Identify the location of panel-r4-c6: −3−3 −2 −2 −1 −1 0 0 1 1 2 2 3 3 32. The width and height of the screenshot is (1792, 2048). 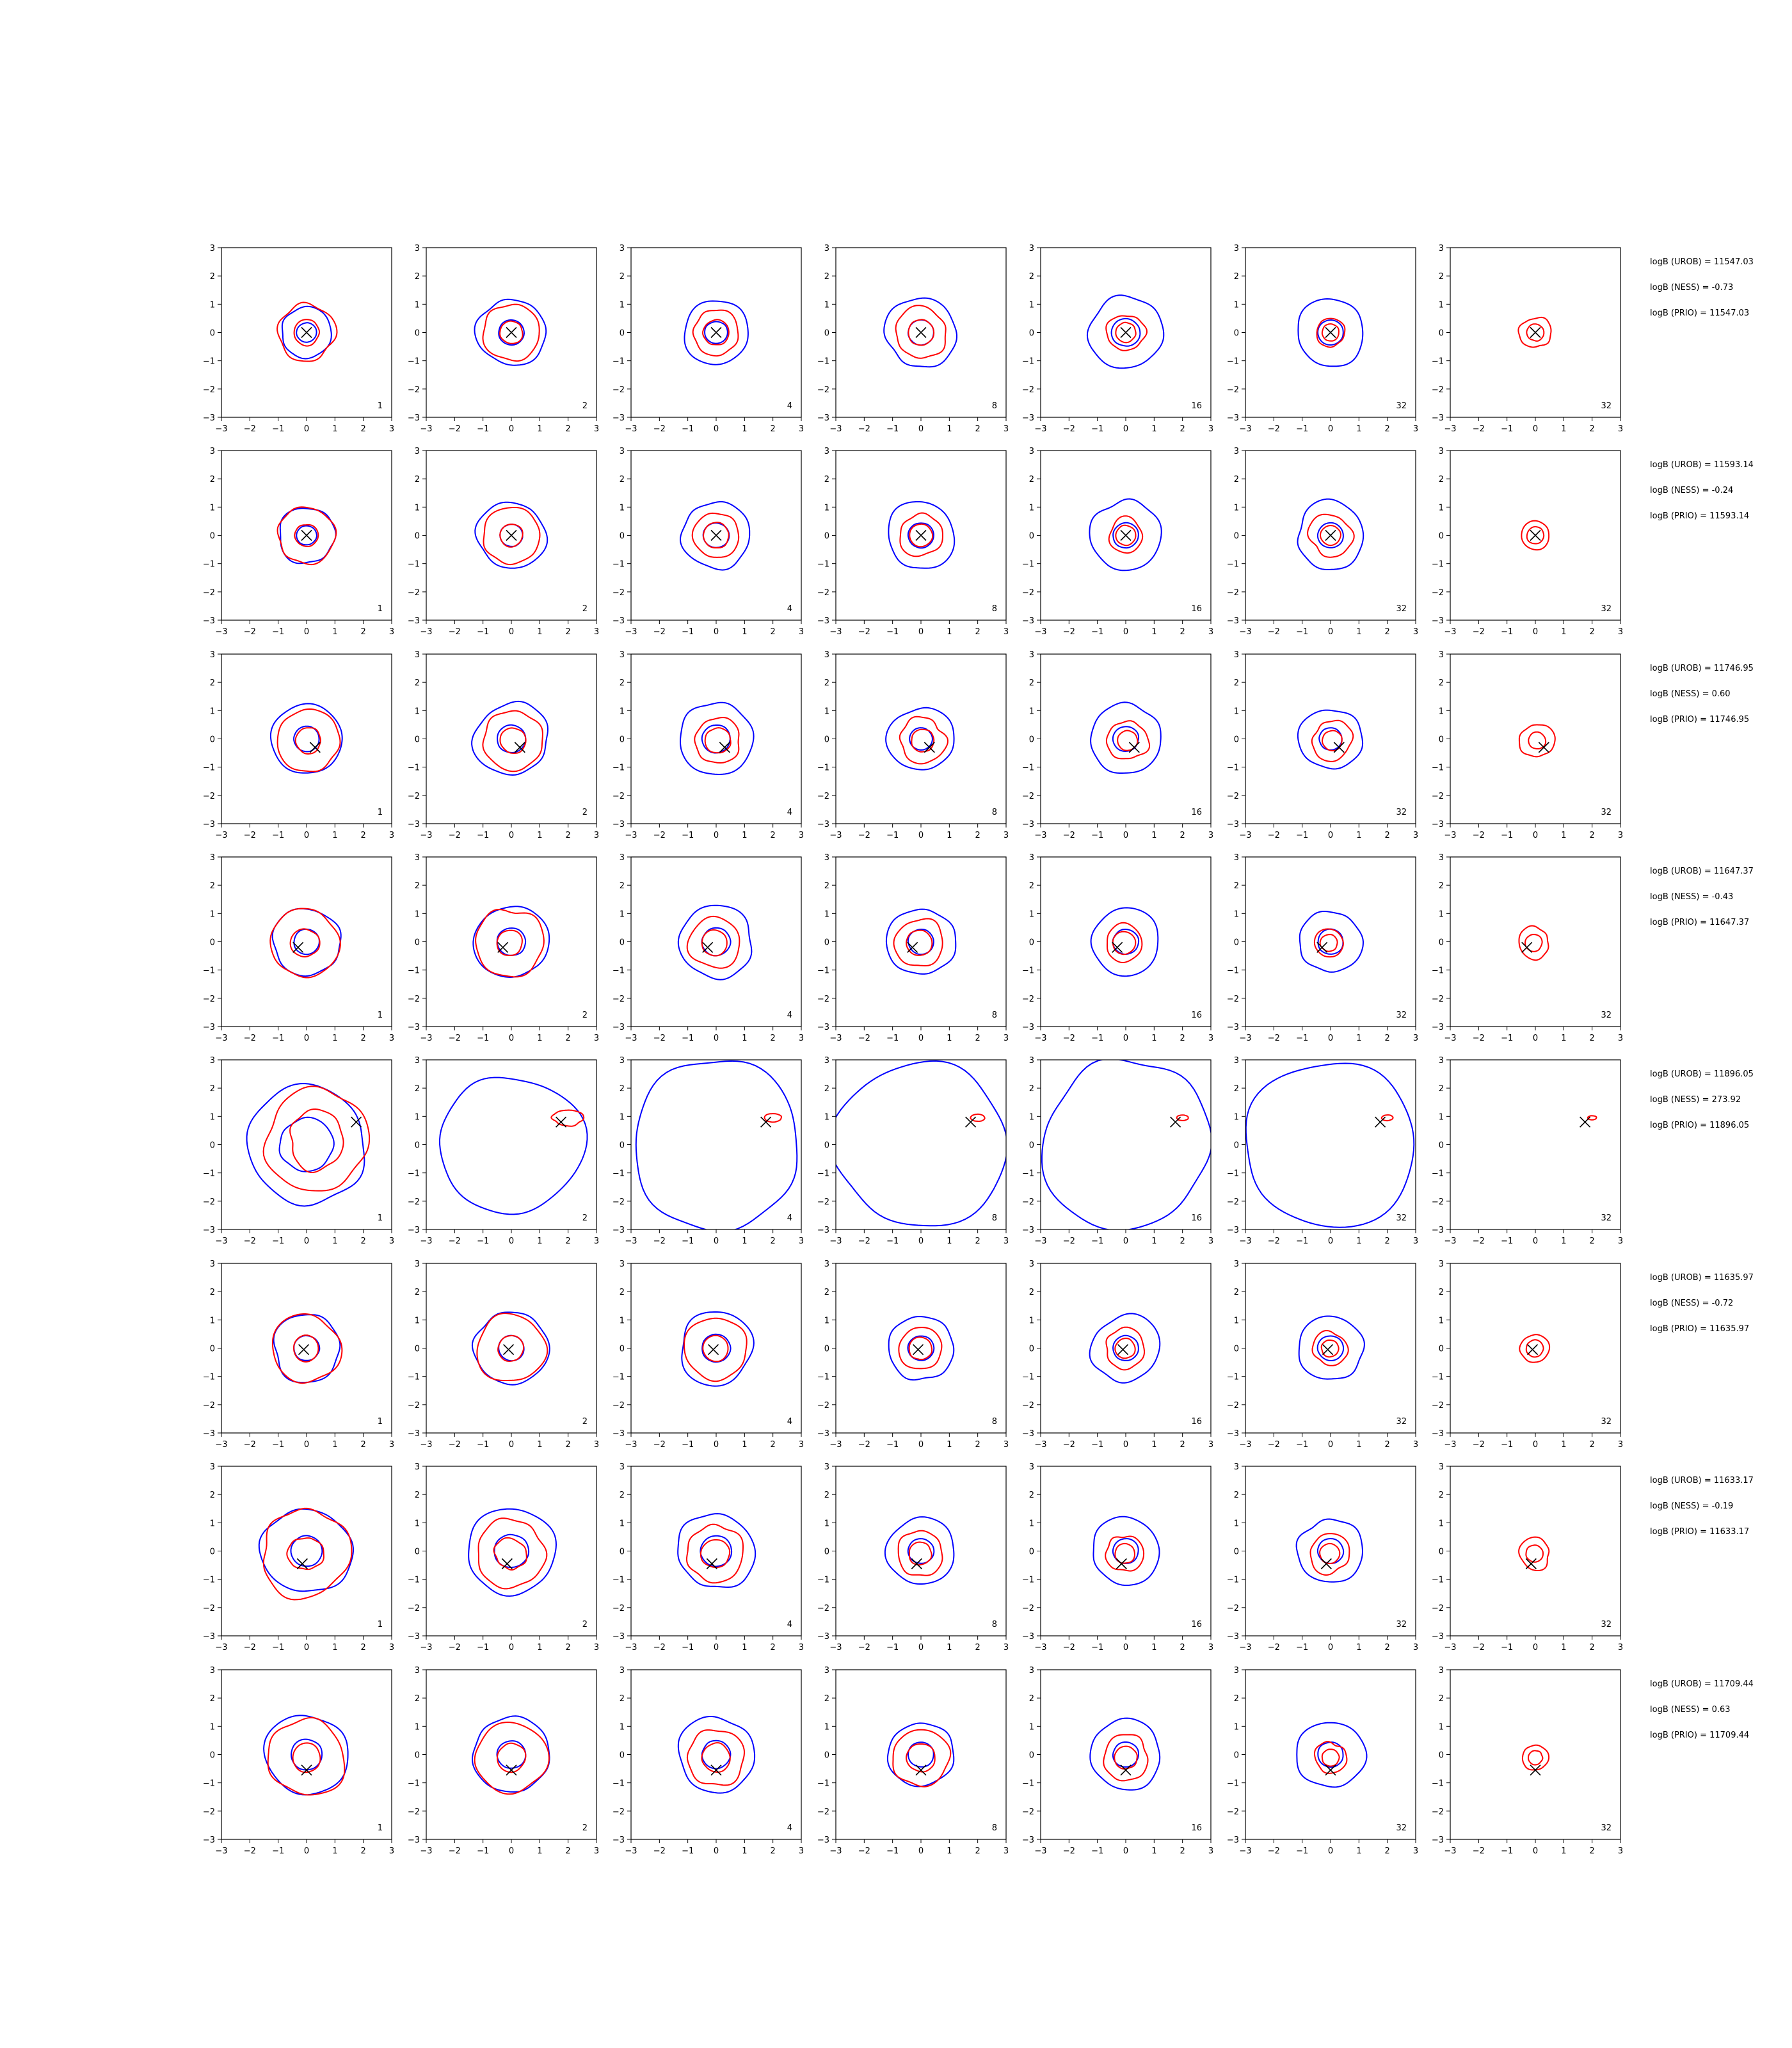
(1322, 948).